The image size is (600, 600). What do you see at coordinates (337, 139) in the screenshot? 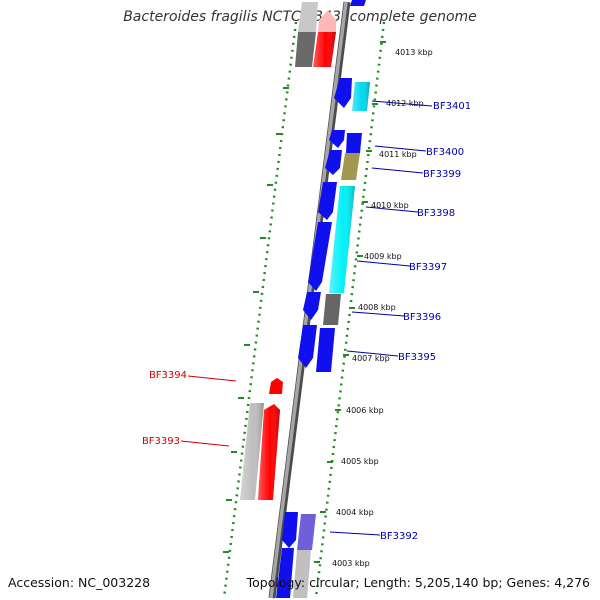
I see `gene-bf3400-a` at bounding box center [337, 139].